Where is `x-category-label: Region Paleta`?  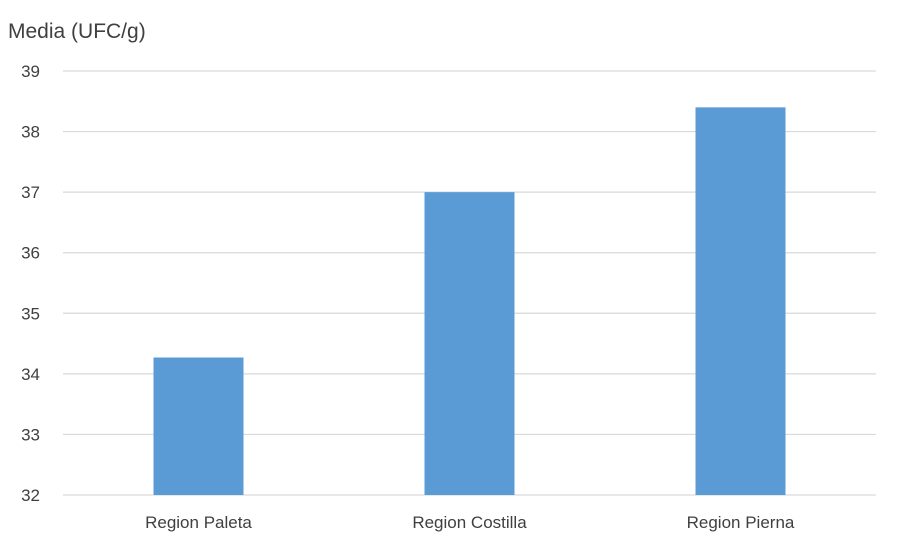 x-category-label: Region Paleta is located at coordinates (198, 522).